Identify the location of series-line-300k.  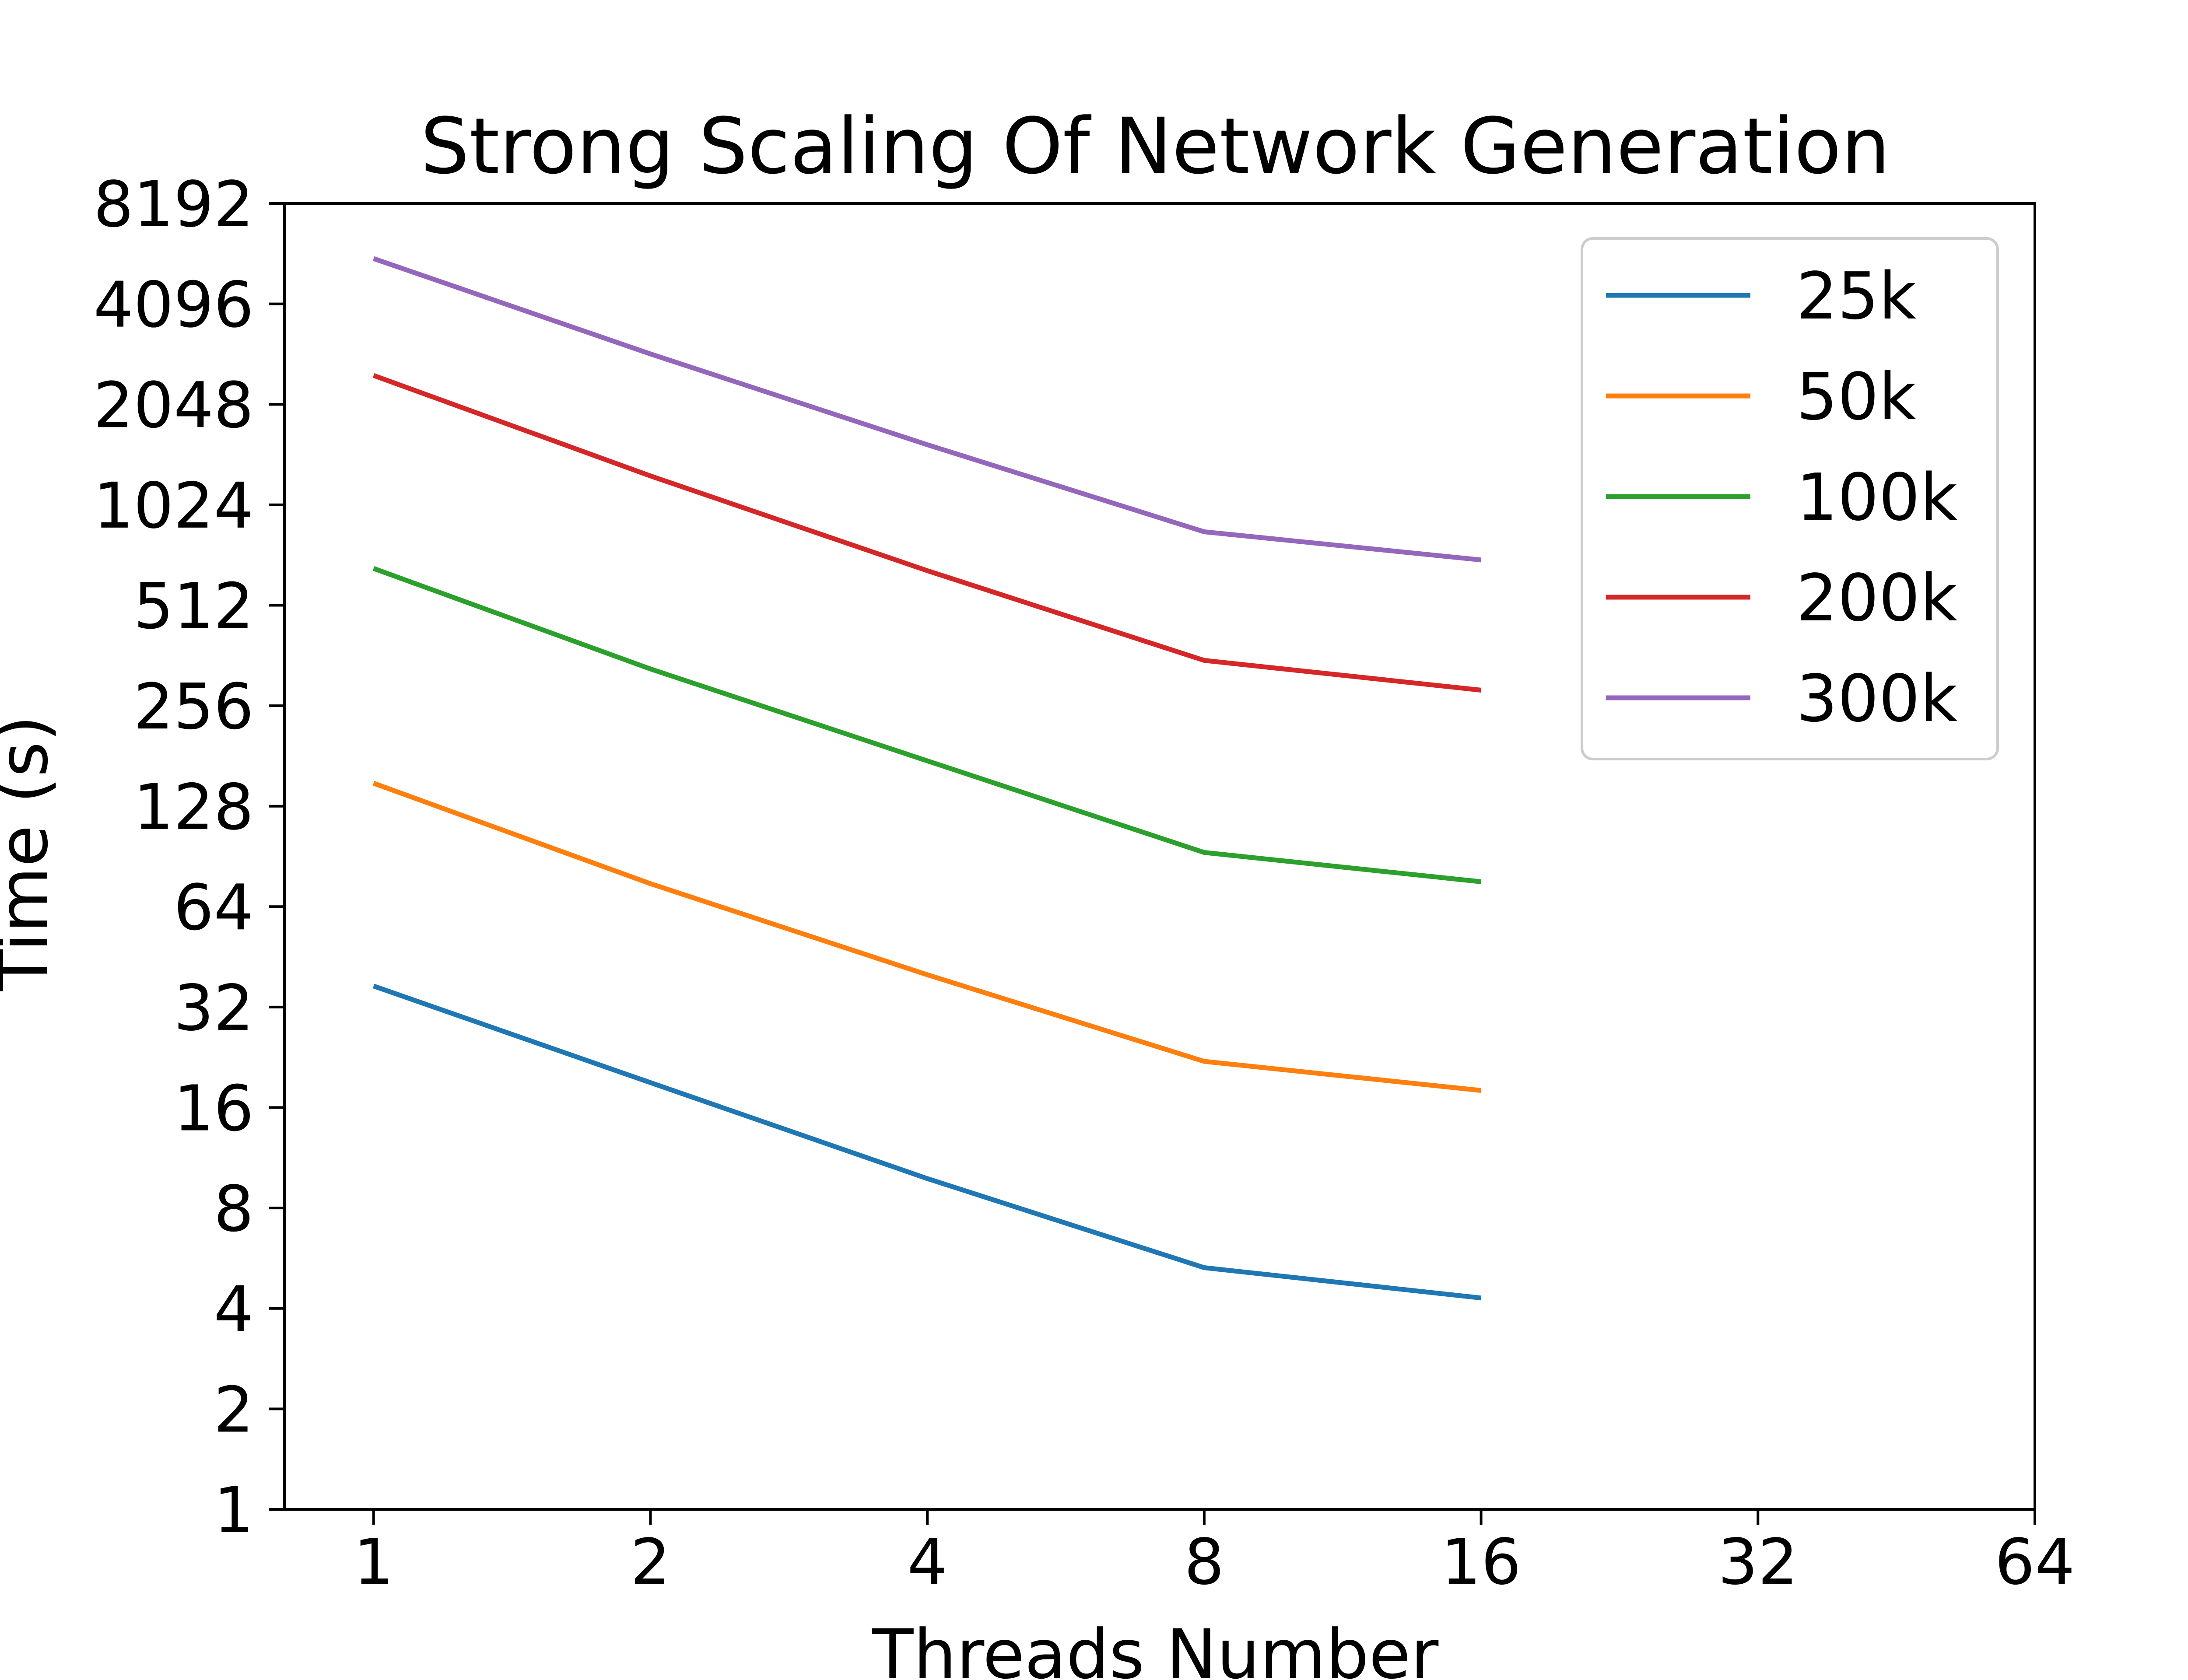
(927, 409).